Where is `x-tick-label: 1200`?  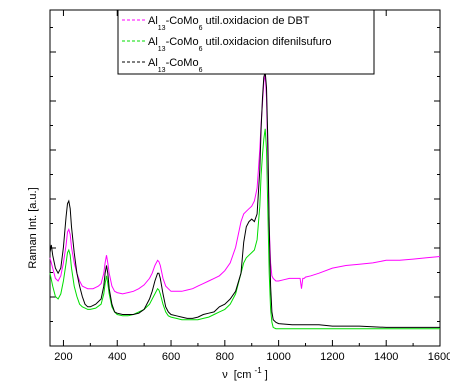 x-tick-label: 1200 is located at coordinates (332, 357).